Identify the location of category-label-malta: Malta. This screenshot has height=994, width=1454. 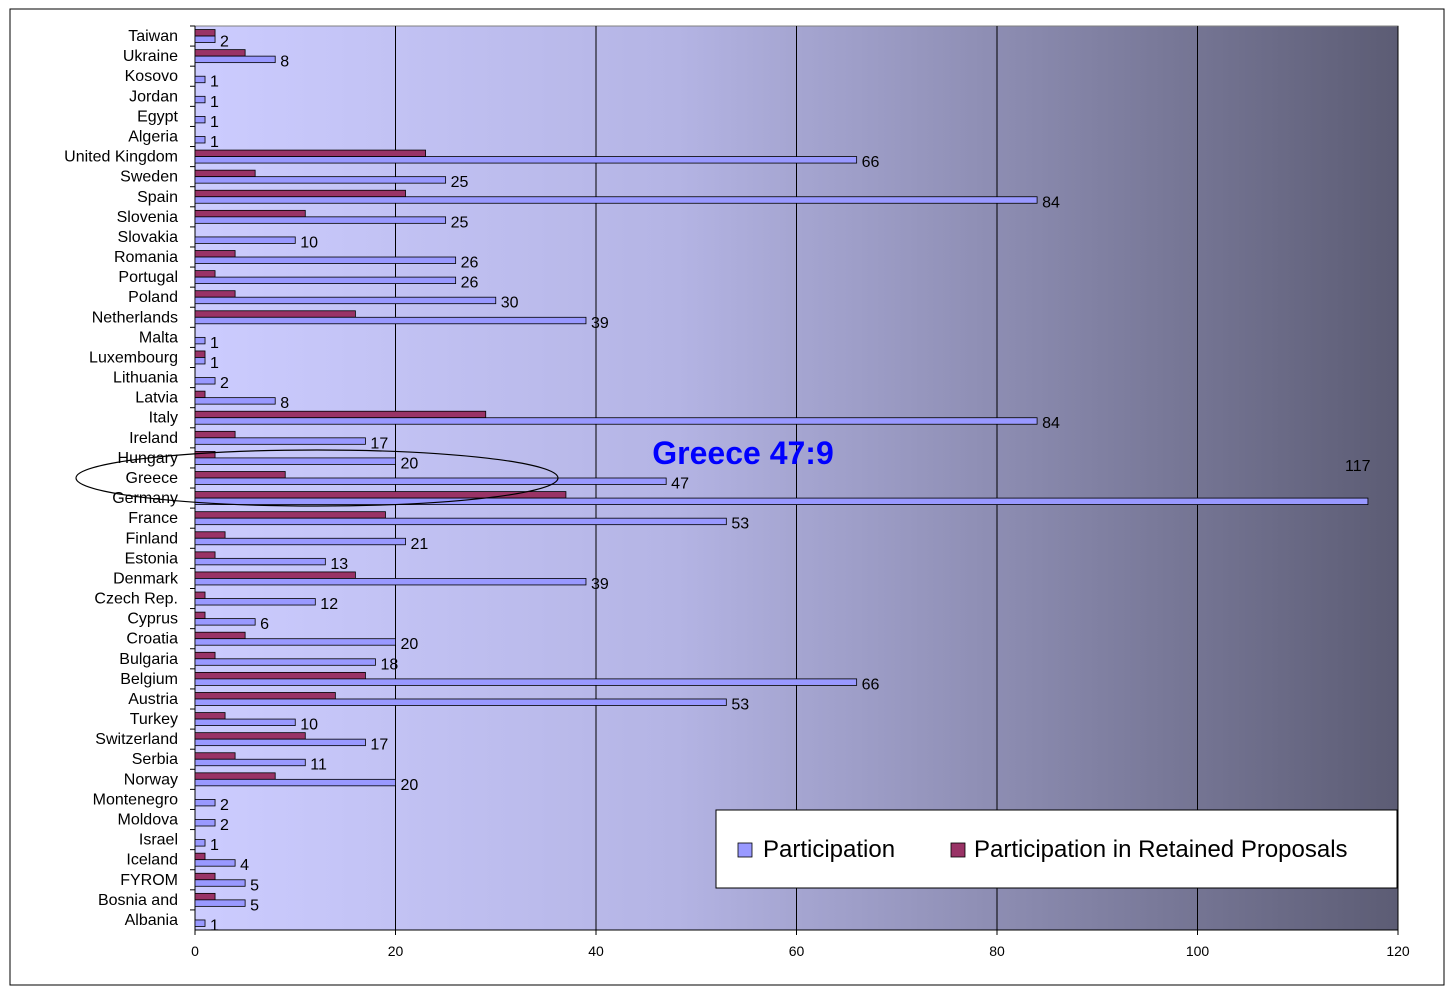
(158, 337).